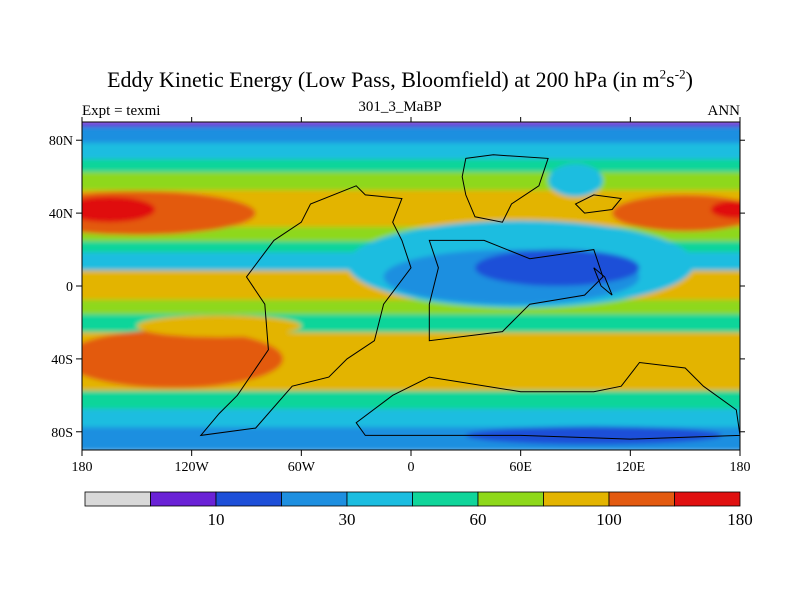 The height and width of the screenshot is (600, 800). Describe the element at coordinates (302, 467) in the screenshot. I see `x-tick-label-2: 60W` at that location.